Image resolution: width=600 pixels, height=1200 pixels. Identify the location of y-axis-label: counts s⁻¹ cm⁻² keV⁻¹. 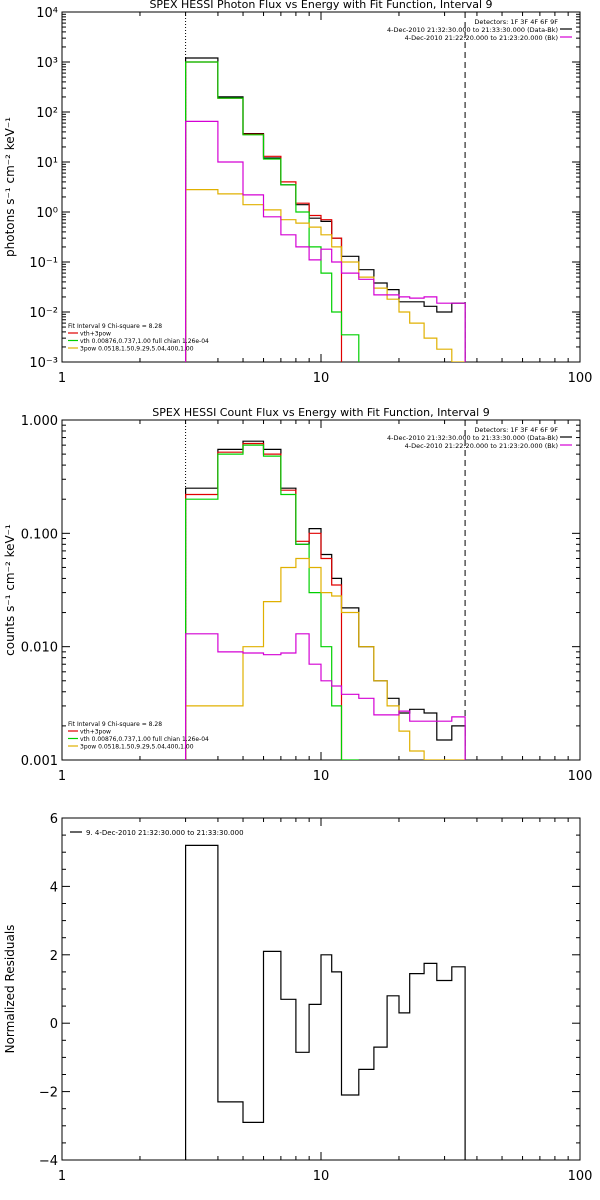
(10, 590).